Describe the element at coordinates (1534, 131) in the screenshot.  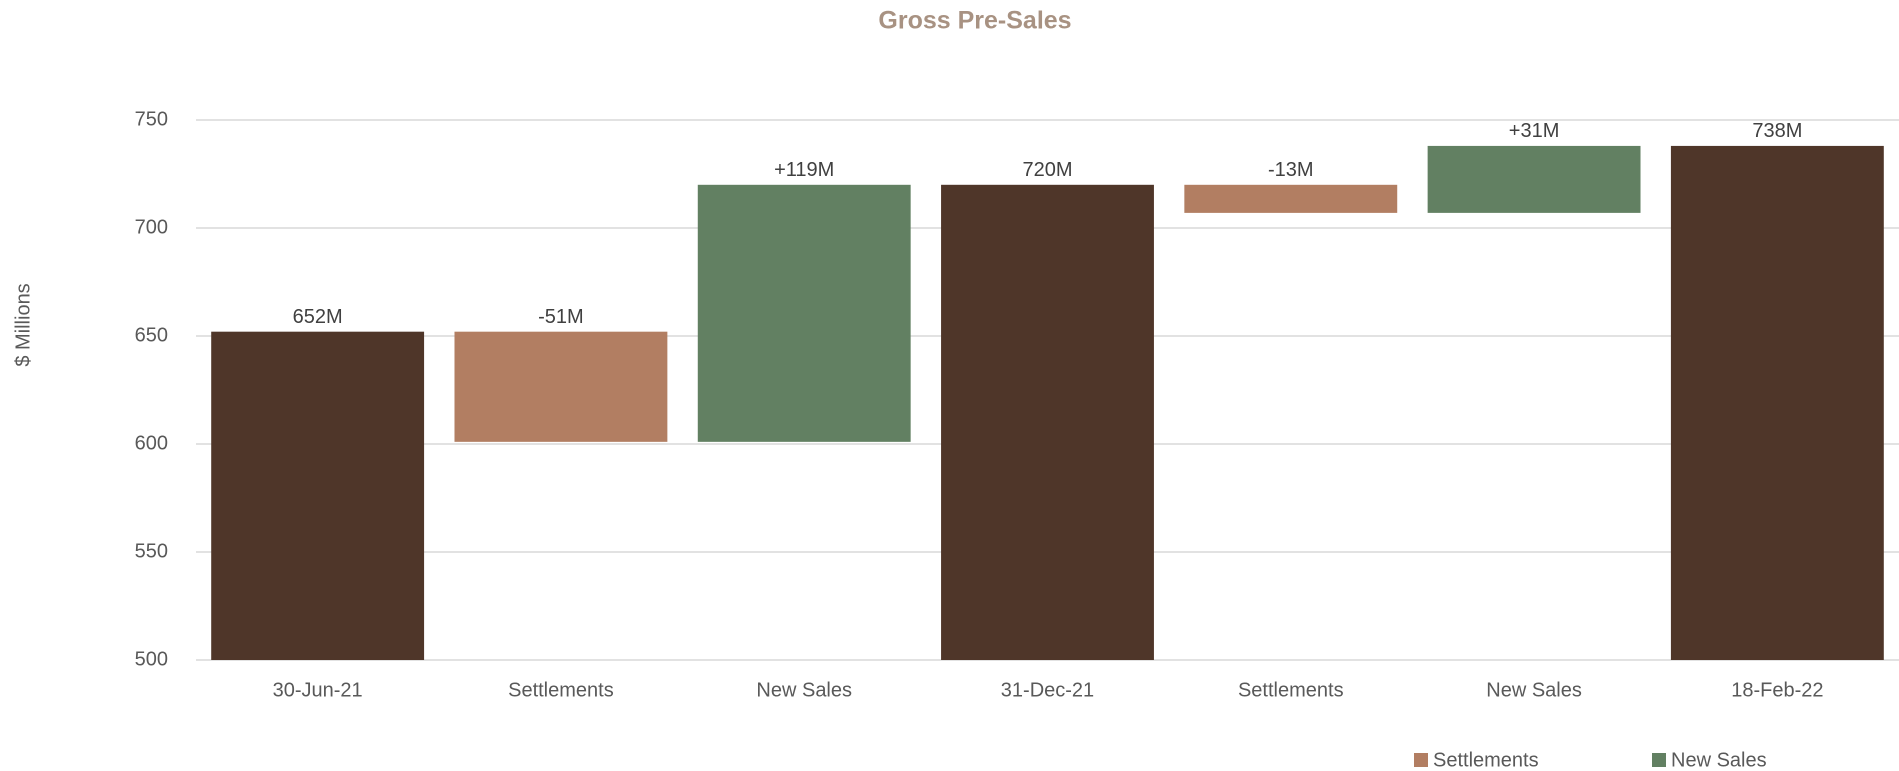
I see `data-label: +31M` at that location.